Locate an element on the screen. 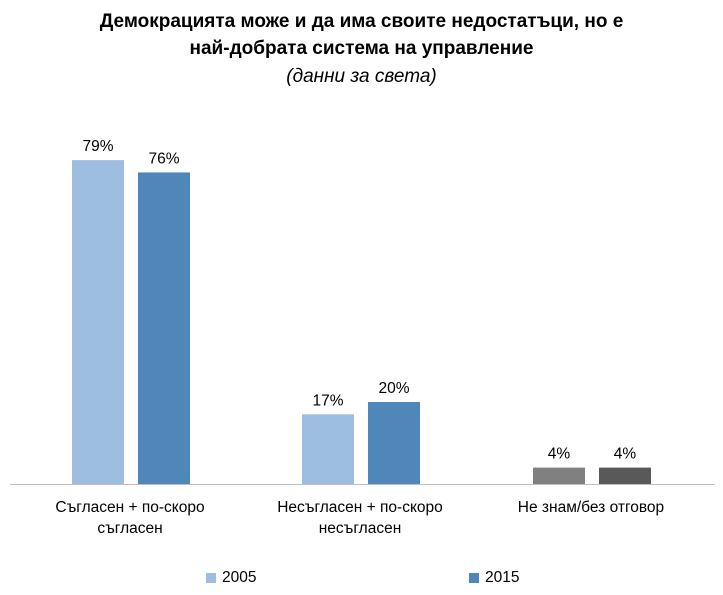 The image size is (723, 595). legend-swatch-2005 is located at coordinates (211, 578).